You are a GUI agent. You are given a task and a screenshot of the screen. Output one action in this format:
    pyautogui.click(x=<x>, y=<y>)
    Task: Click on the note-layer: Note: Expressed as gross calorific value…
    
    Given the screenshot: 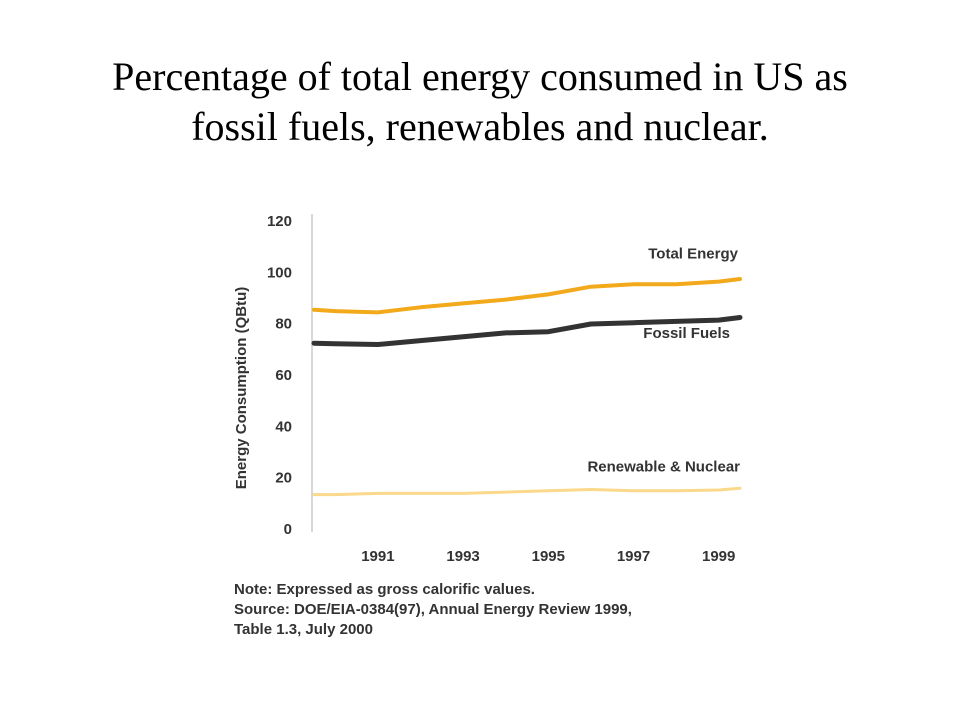 What is the action you would take?
    pyautogui.click(x=433, y=609)
    